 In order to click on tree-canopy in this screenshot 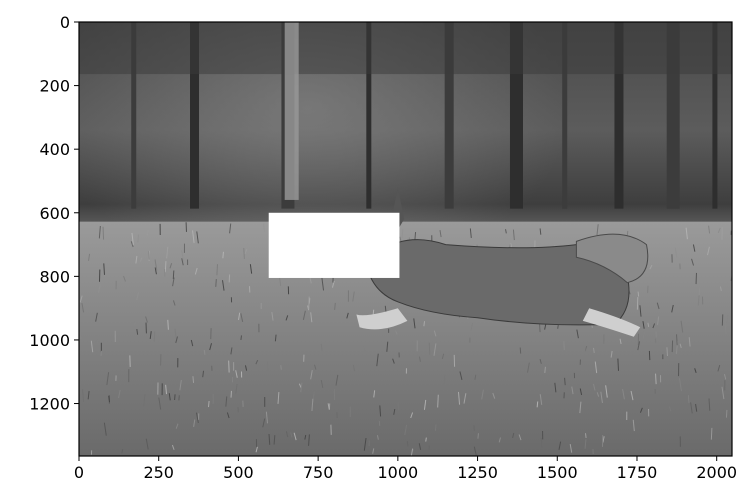, I will do `click(405, 48)`.